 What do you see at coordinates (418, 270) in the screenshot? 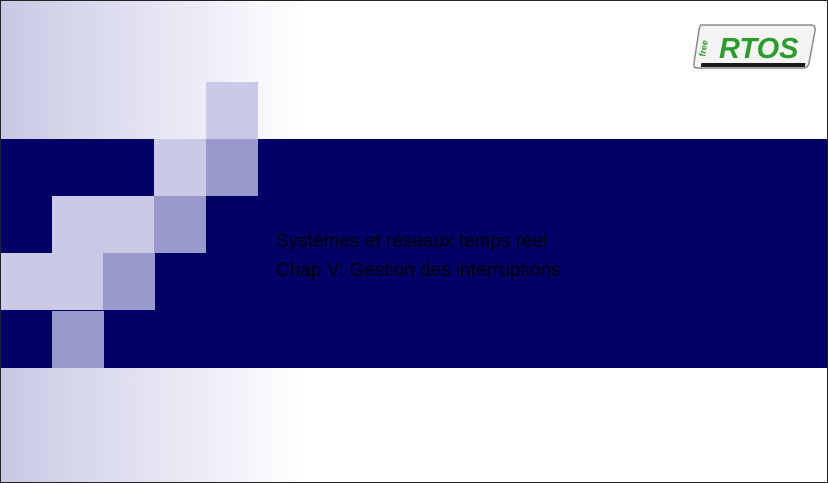
I see `title-line-2: Chap V: Gestion des interruptions` at bounding box center [418, 270].